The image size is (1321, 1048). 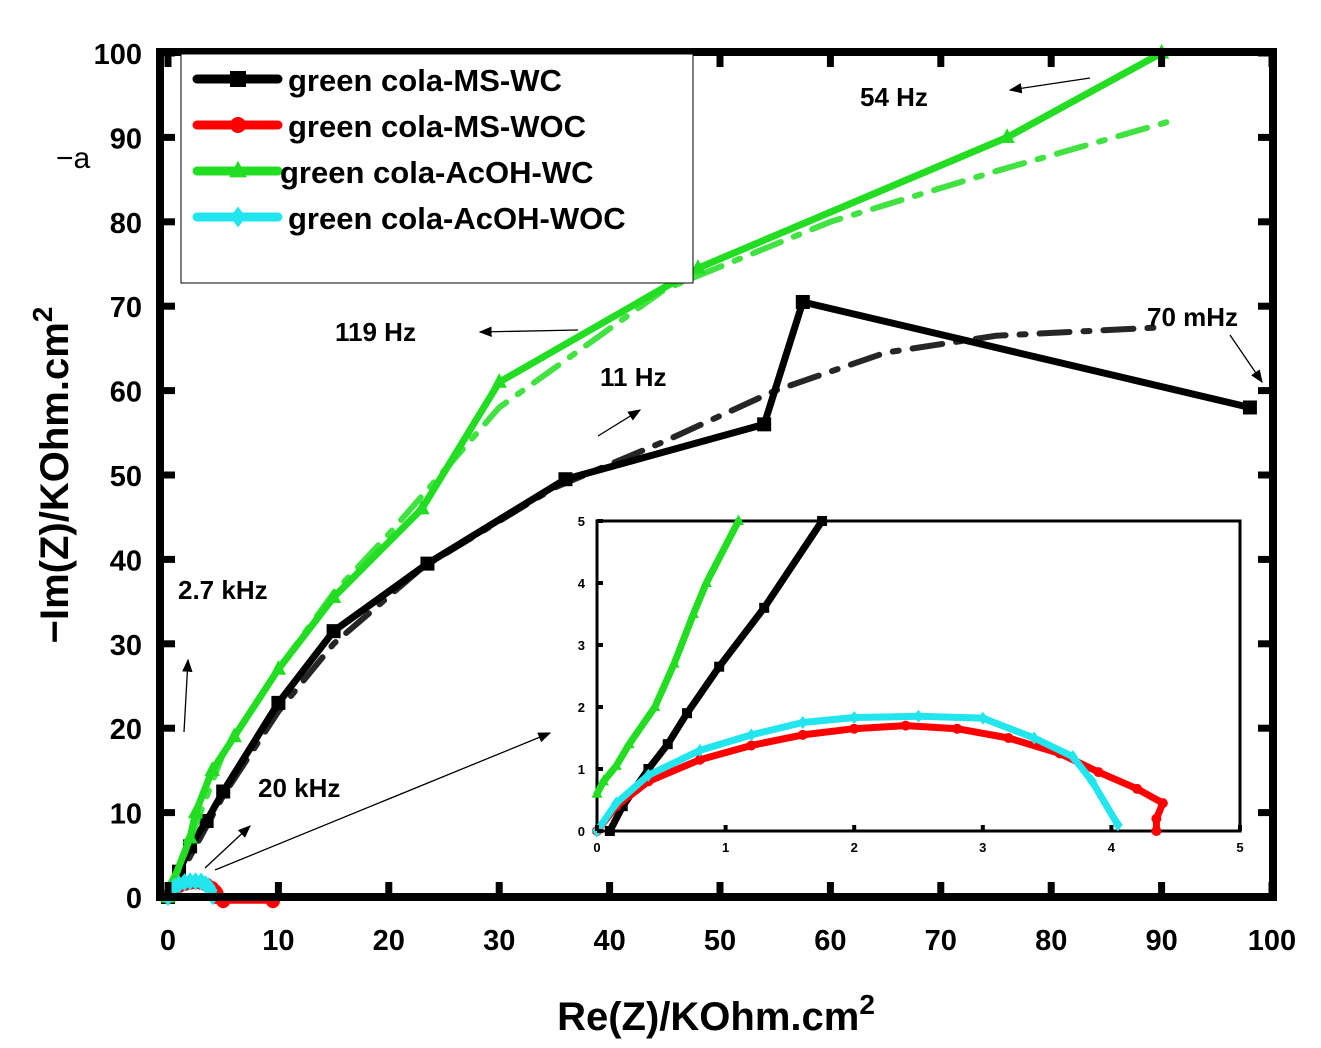 I want to click on y-tick-label: 40, so click(x=126, y=561).